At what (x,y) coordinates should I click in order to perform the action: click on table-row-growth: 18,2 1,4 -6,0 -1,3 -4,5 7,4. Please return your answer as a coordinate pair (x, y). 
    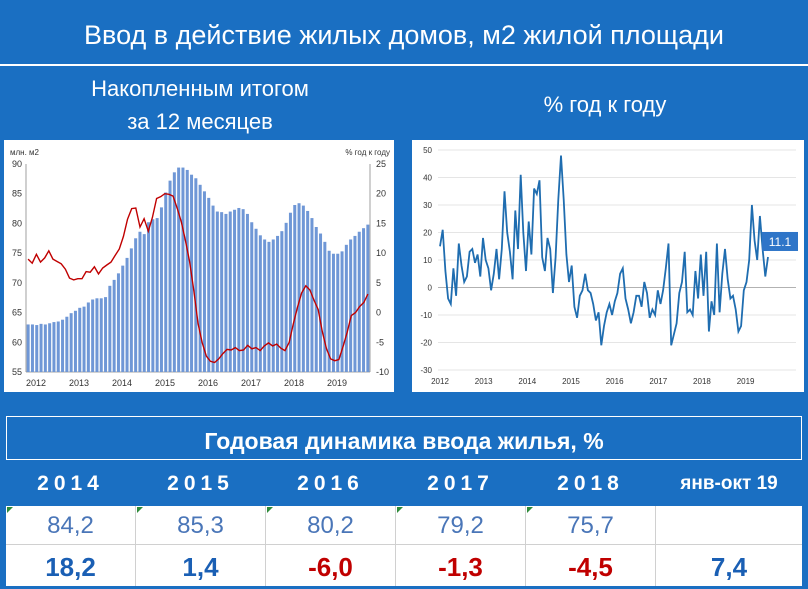
    Looking at the image, I should click on (404, 565).